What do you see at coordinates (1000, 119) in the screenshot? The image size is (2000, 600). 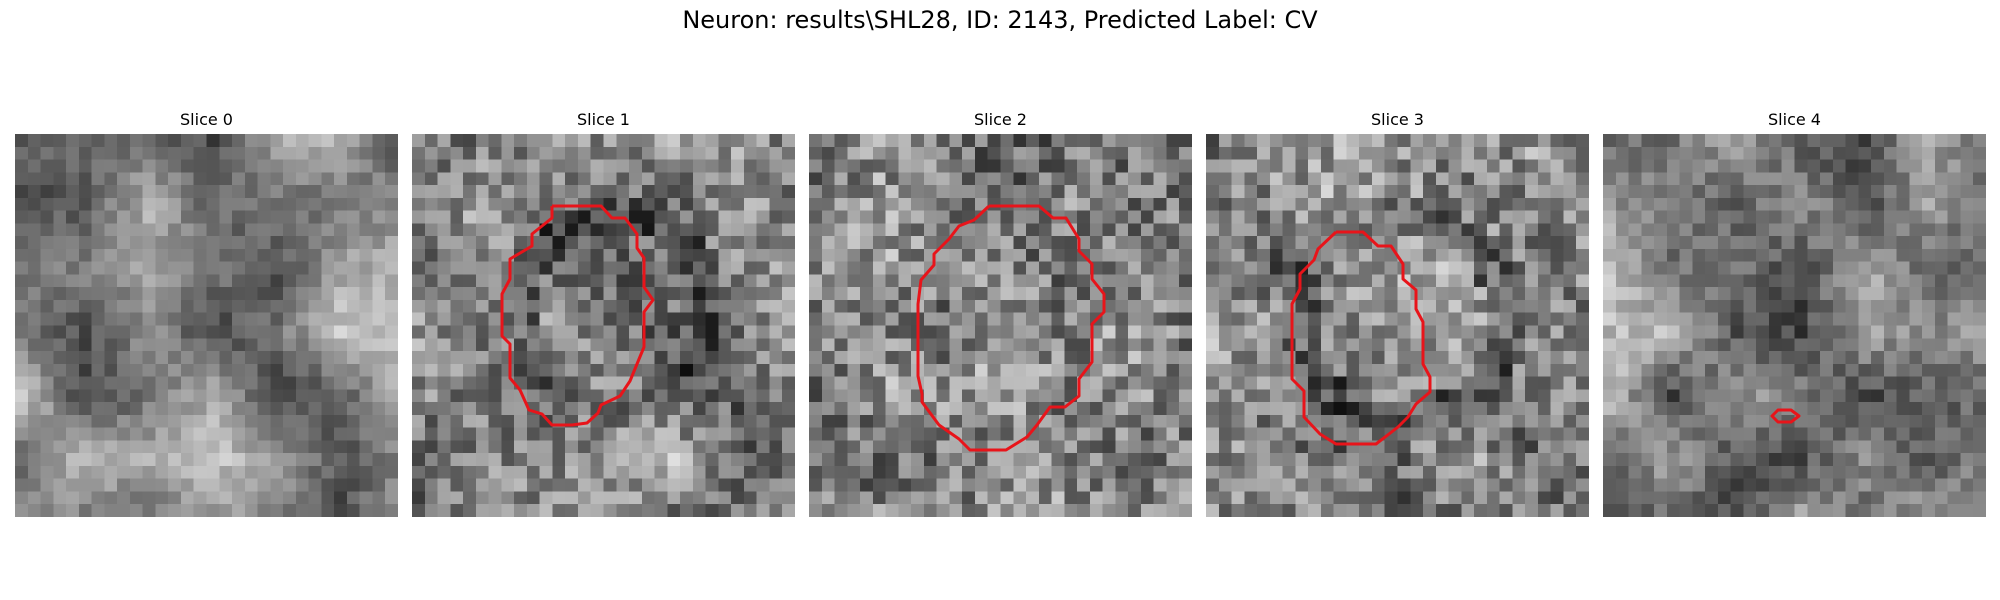 I see `panel-title: Slice 2` at bounding box center [1000, 119].